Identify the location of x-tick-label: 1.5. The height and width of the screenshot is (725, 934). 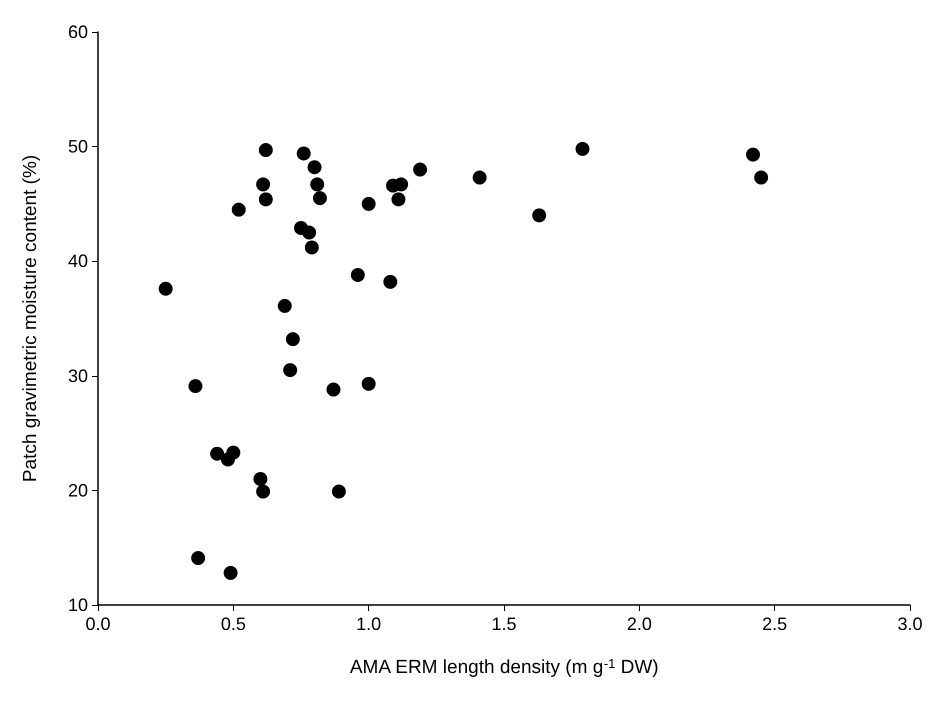
(504, 624).